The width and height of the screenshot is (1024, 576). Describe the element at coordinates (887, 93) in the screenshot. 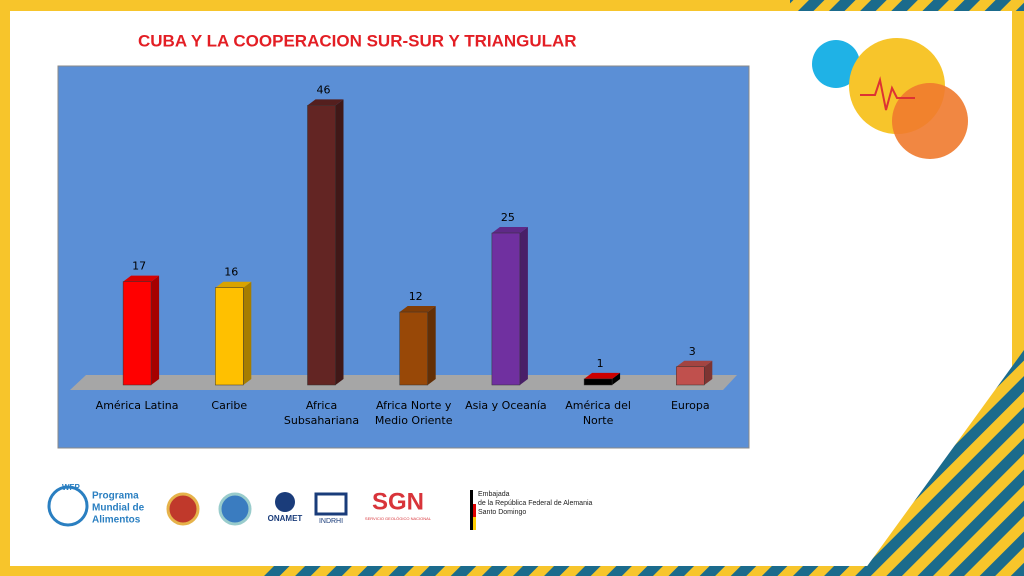

I see `deco-icon` at that location.